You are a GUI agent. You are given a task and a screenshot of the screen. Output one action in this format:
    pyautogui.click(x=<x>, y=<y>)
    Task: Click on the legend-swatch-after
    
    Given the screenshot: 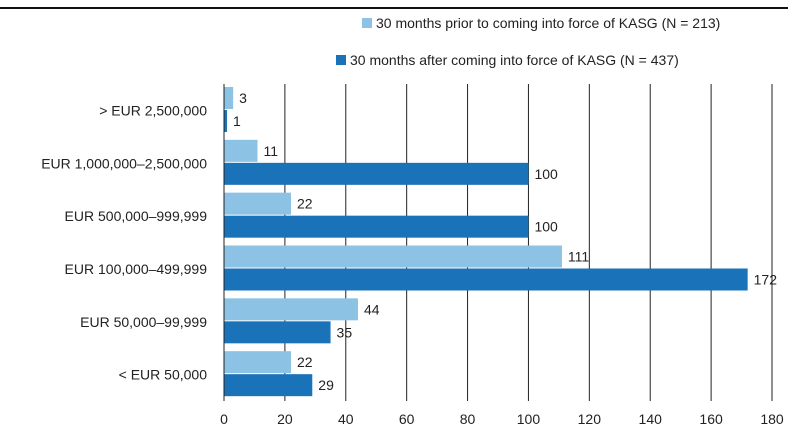 What is the action you would take?
    pyautogui.click(x=341, y=60)
    